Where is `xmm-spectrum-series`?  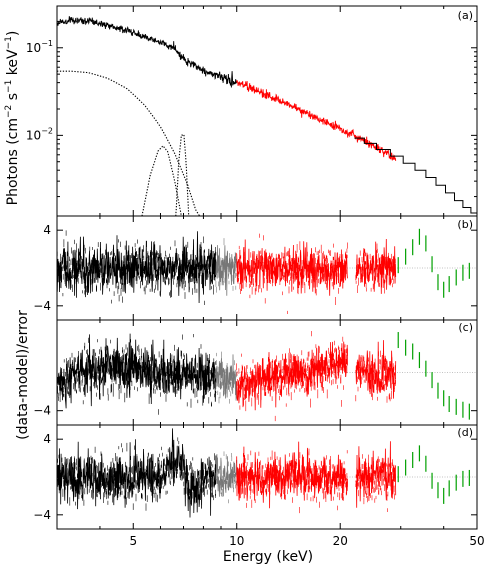
xmm-spectrum-series is located at coordinates (147, 52).